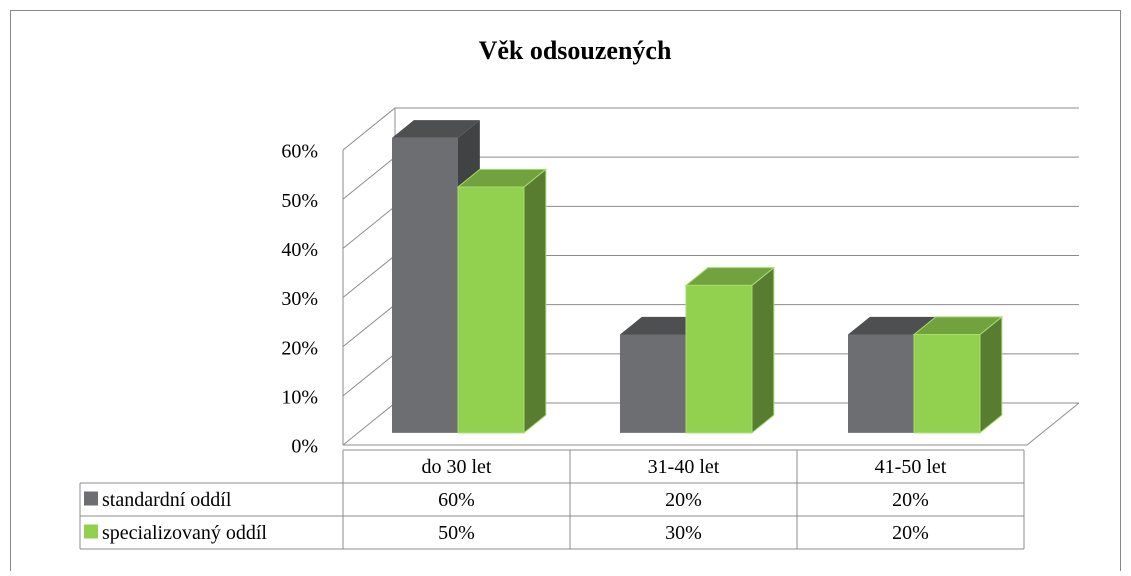 Image resolution: width=1131 pixels, height=576 pixels. What do you see at coordinates (299, 152) in the screenshot?
I see `y-tick-label: 60%` at bounding box center [299, 152].